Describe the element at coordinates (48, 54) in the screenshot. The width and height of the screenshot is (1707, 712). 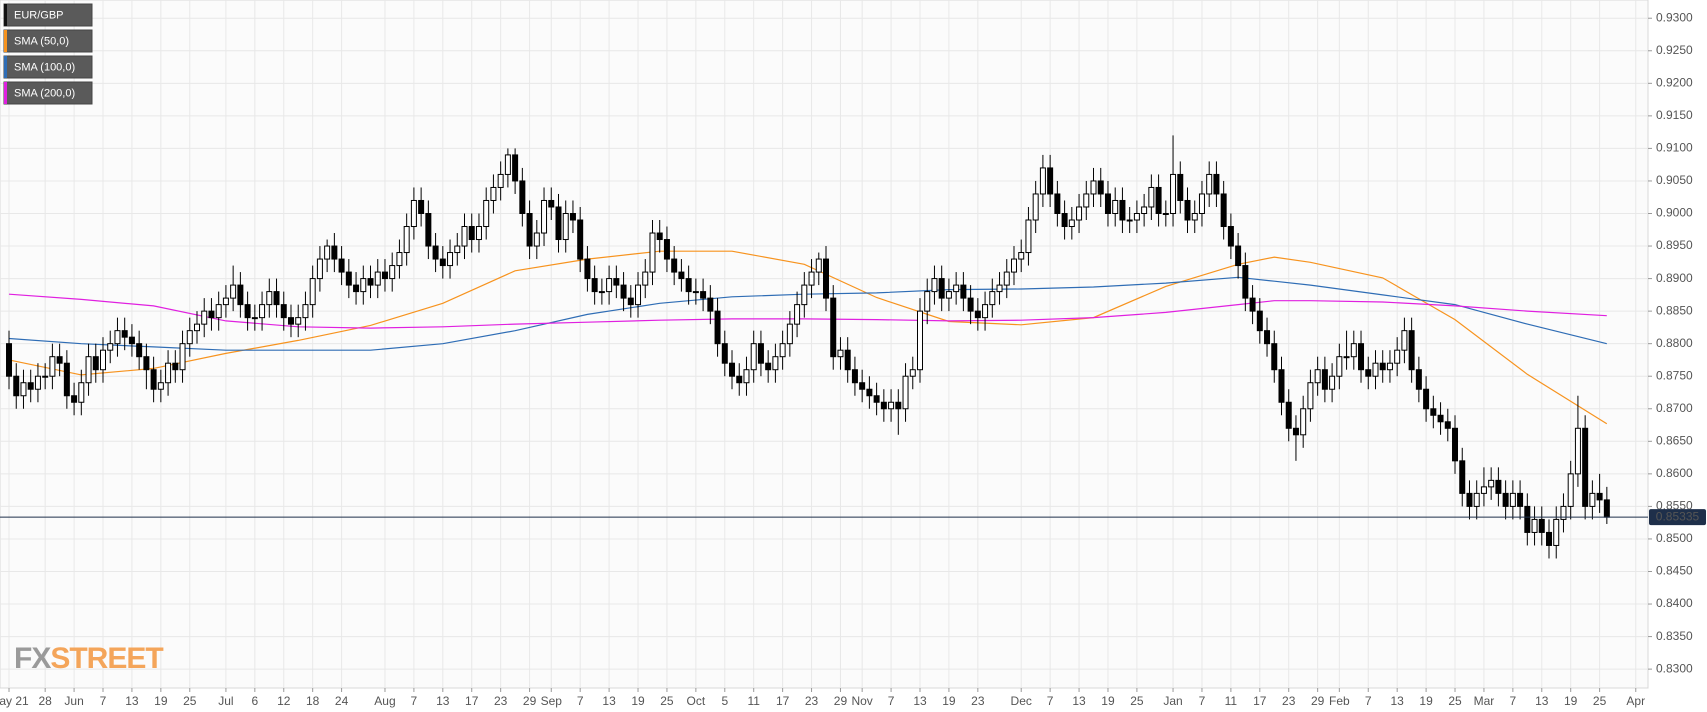
I see `legend: EUR/GBP SMA (50,0) SMA (100,0) SMA (200,0)` at that location.